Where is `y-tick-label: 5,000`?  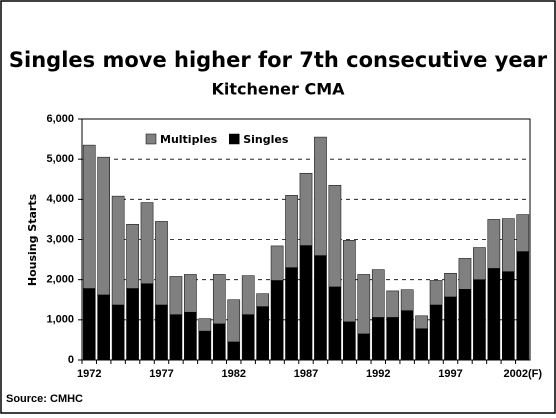
y-tick-label: 5,000 is located at coordinates (60, 159).